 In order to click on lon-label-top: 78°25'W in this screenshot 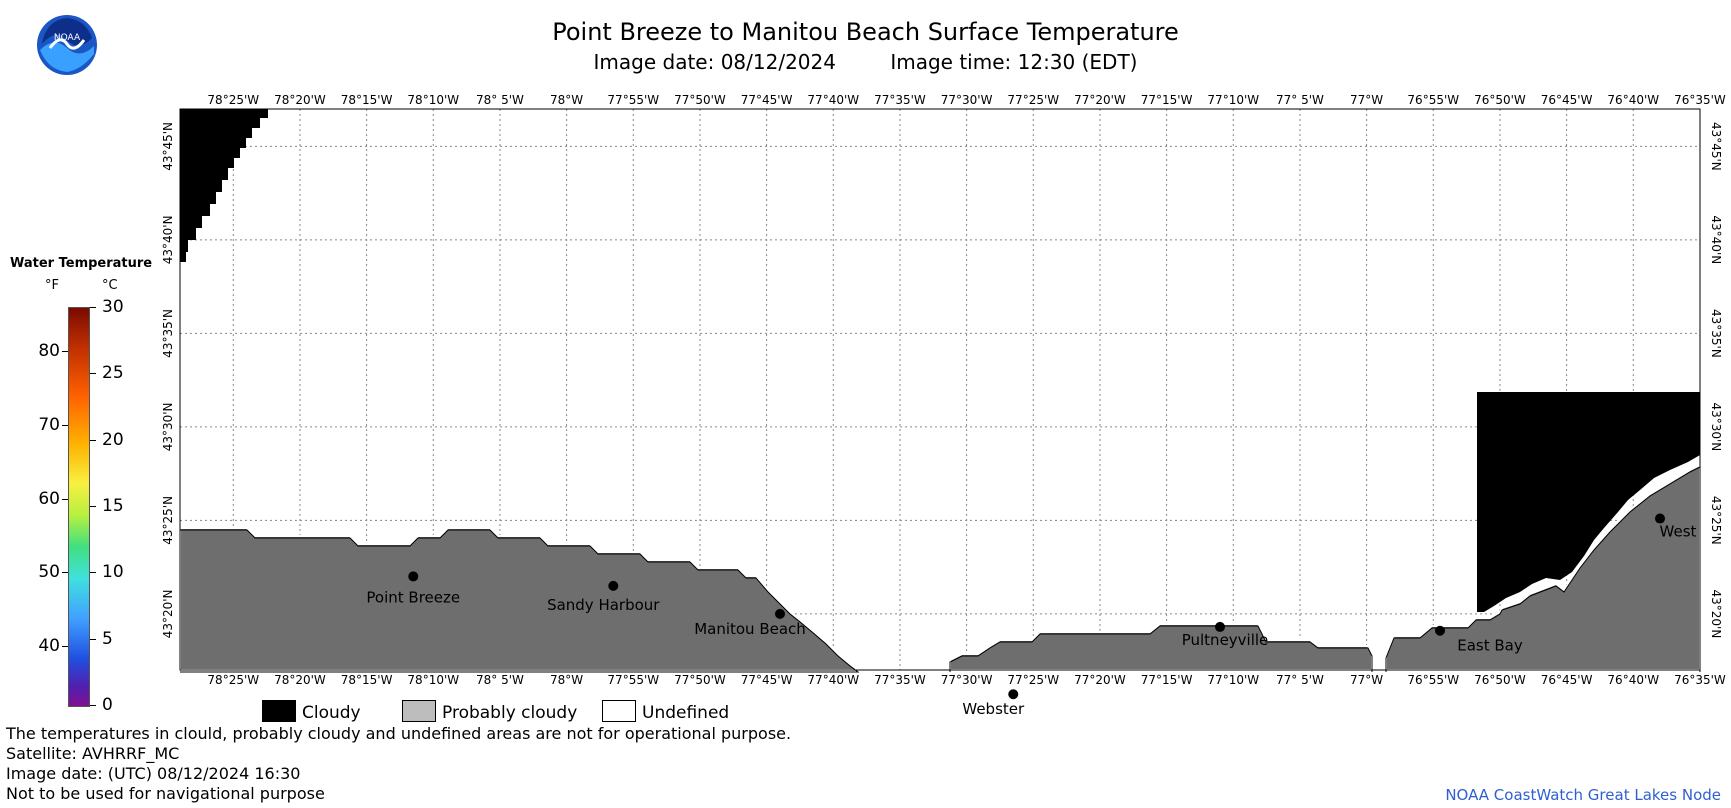, I will do `click(233, 100)`.